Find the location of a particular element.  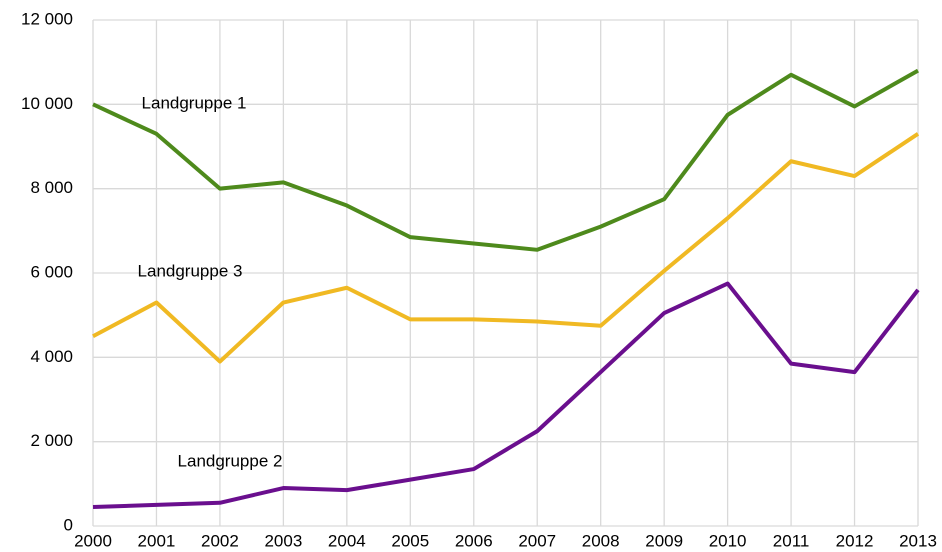

y-tick-label: 10 000 is located at coordinates (47, 103).